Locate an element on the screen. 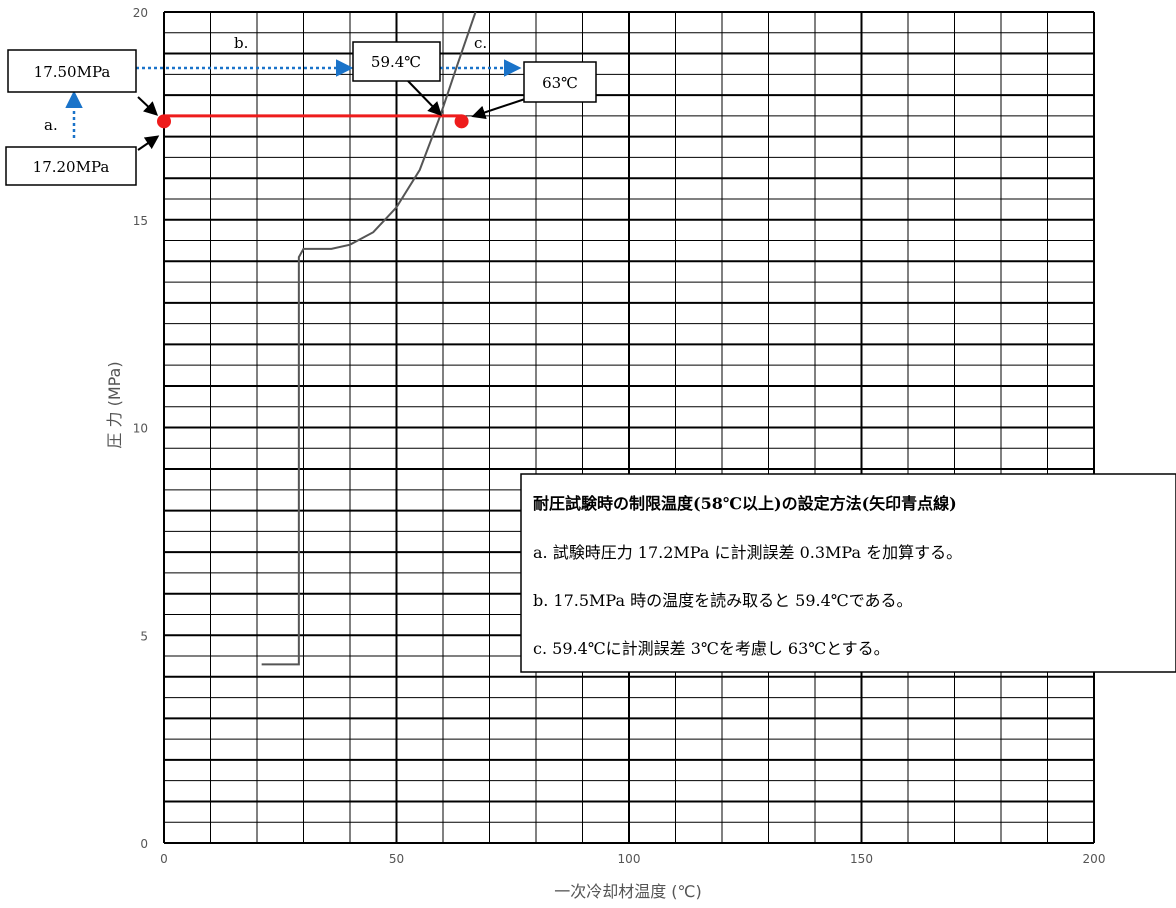  x-tick-label: 50 is located at coordinates (396, 859).